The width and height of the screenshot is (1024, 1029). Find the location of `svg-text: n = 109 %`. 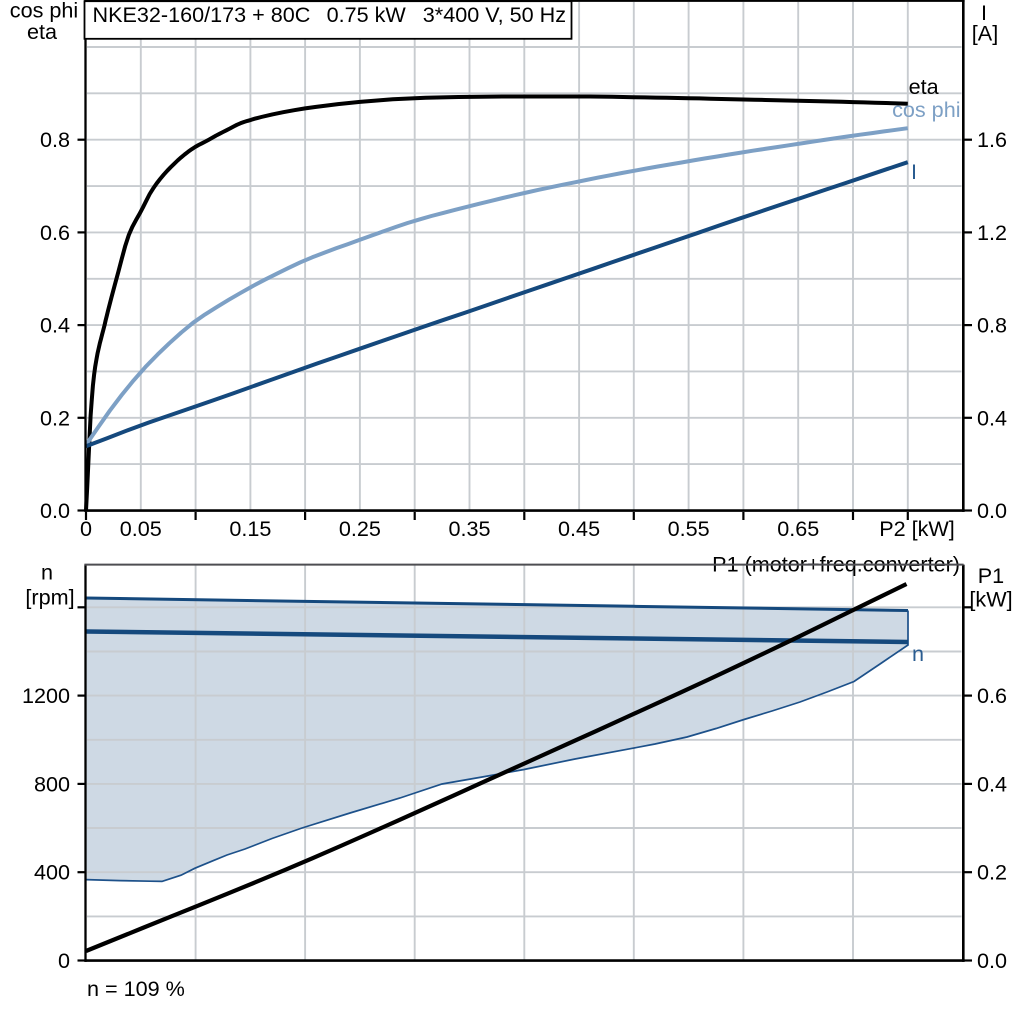

svg-text: n = 109 % is located at coordinates (136, 988).